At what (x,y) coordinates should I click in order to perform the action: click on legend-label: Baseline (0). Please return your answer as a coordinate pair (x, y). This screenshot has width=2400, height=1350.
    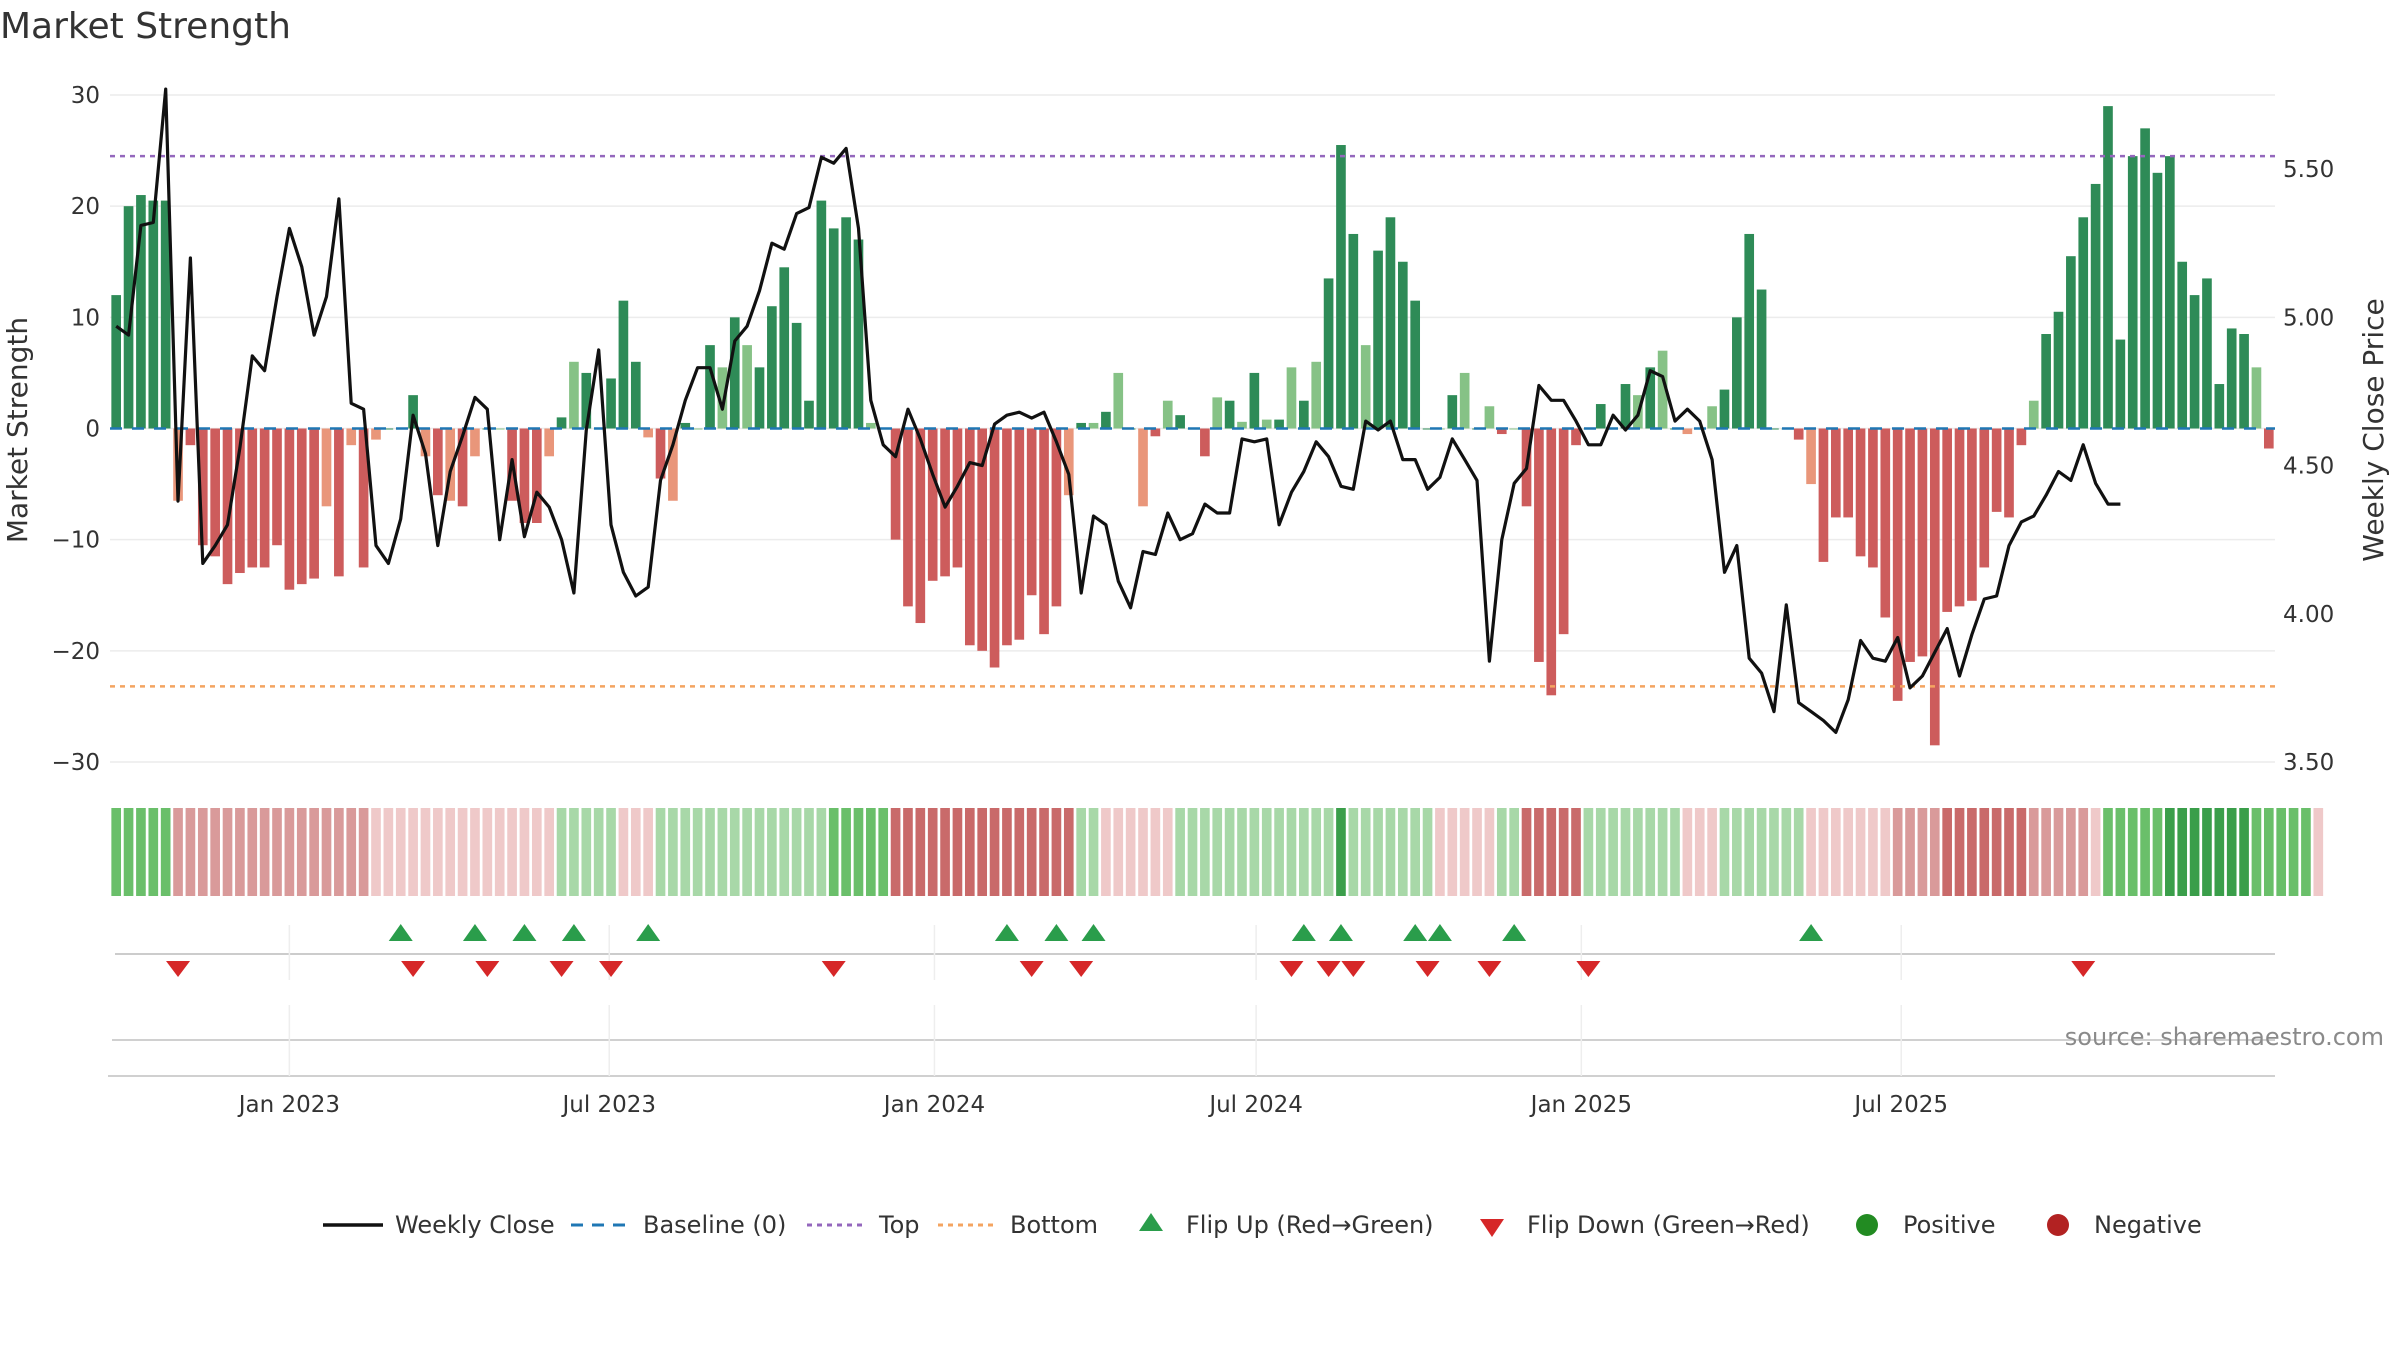
    Looking at the image, I should click on (714, 1225).